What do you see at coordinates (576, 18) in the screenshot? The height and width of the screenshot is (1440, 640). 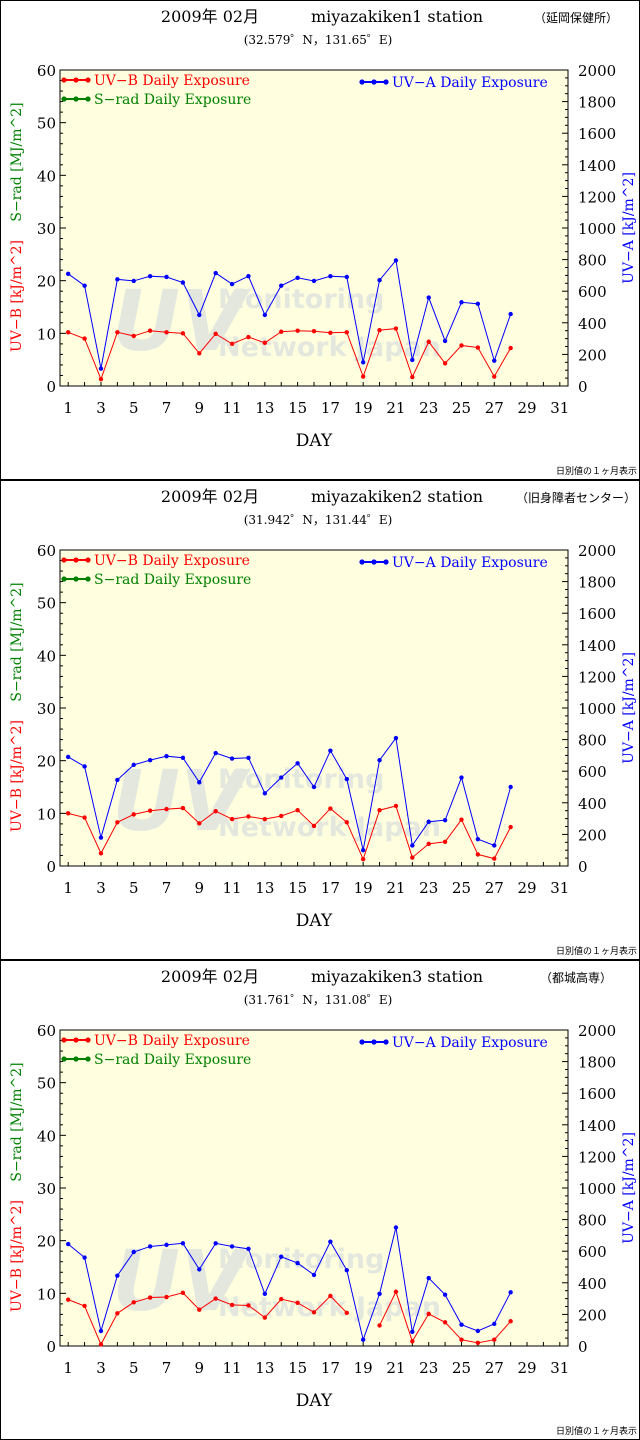 I see `chart-title-site: （延岡保健所）` at bounding box center [576, 18].